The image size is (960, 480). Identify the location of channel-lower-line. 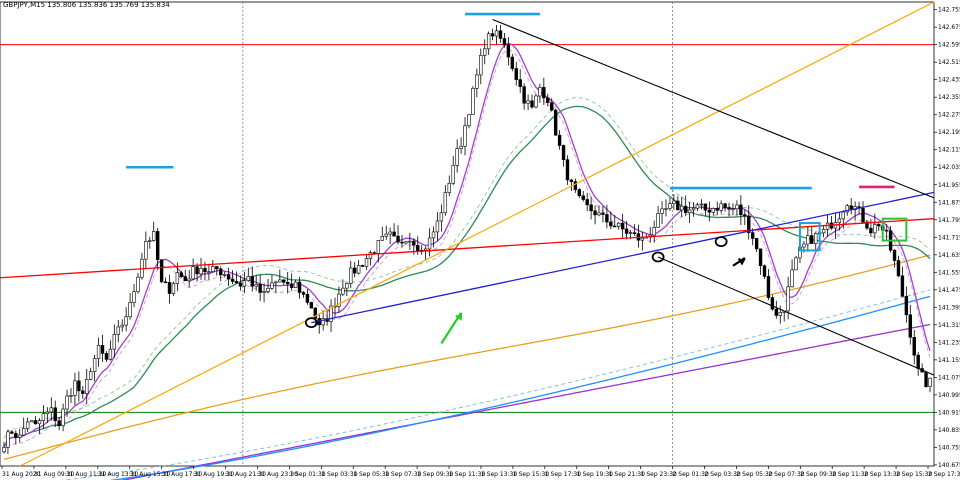
(796, 316).